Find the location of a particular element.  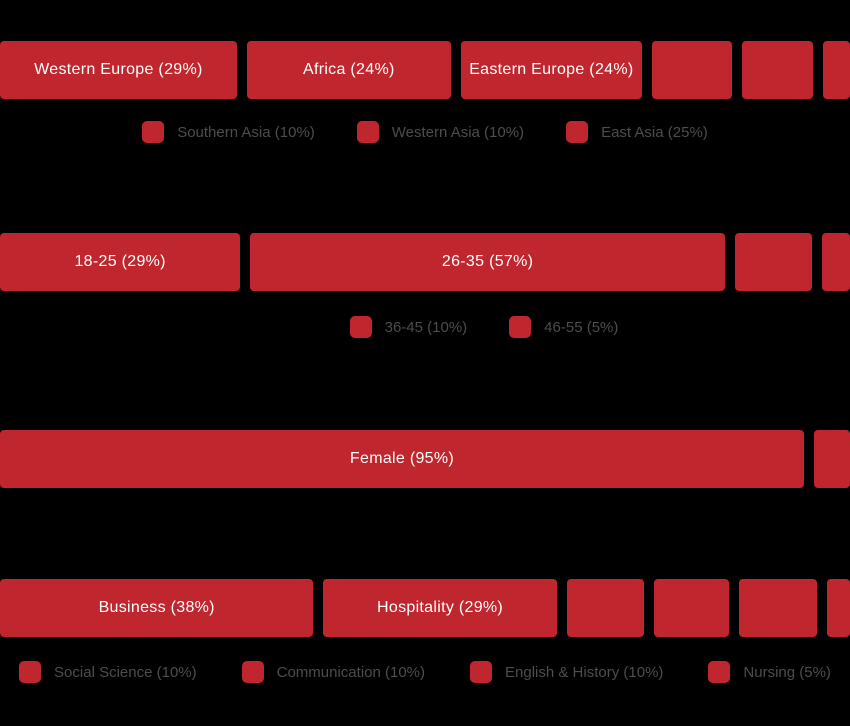

bar-segment: 18-25 (29%) is located at coordinates (120, 262).